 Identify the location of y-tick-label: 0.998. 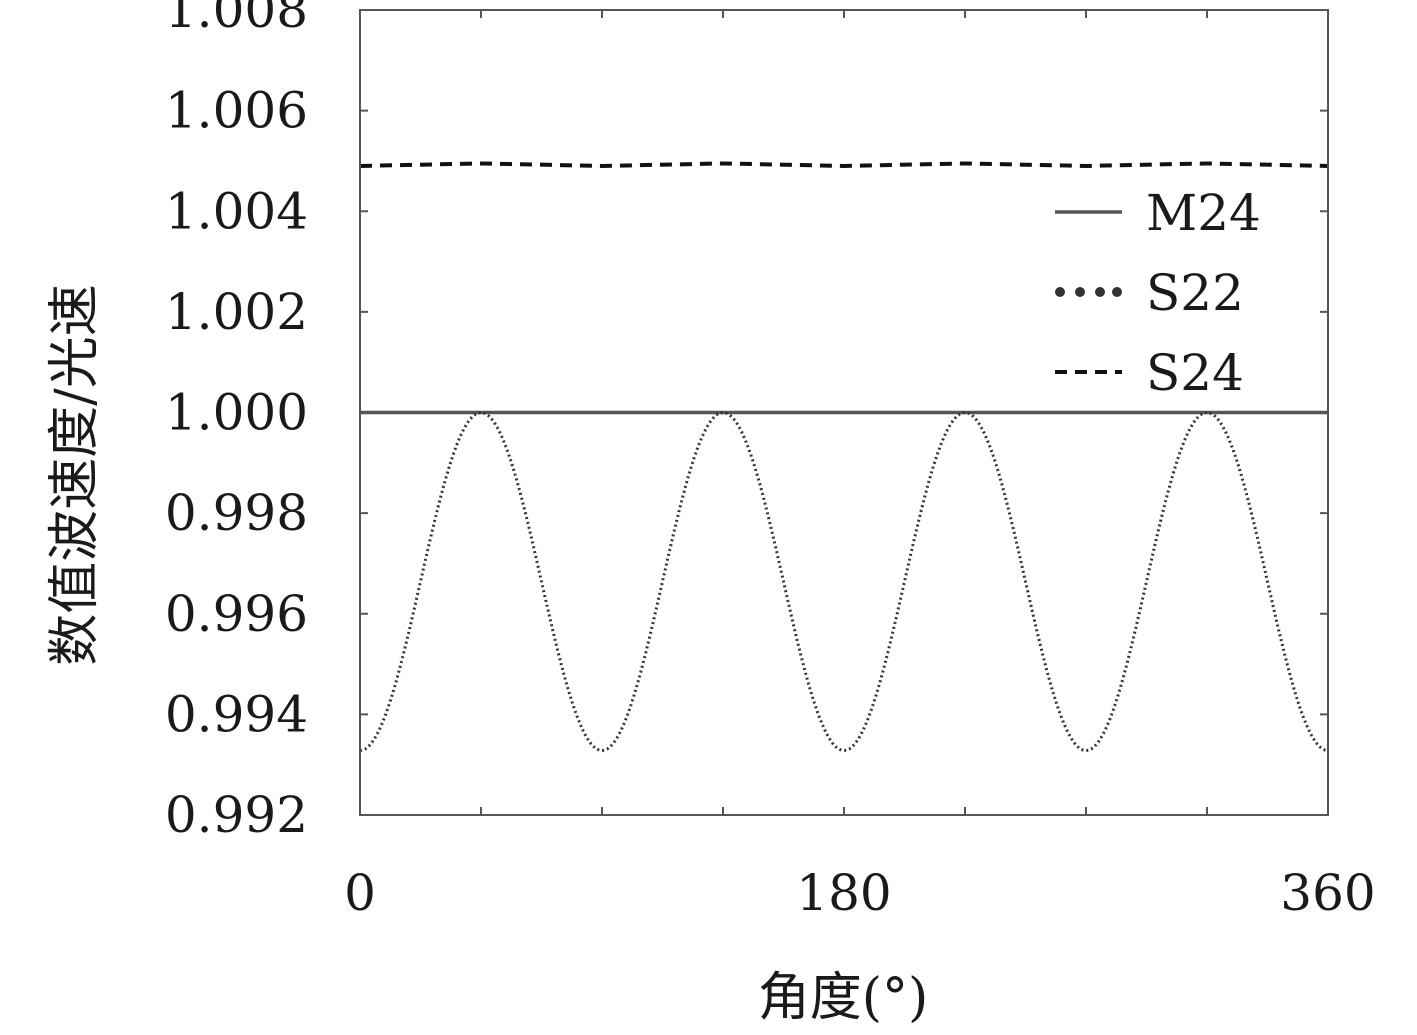
(236, 513).